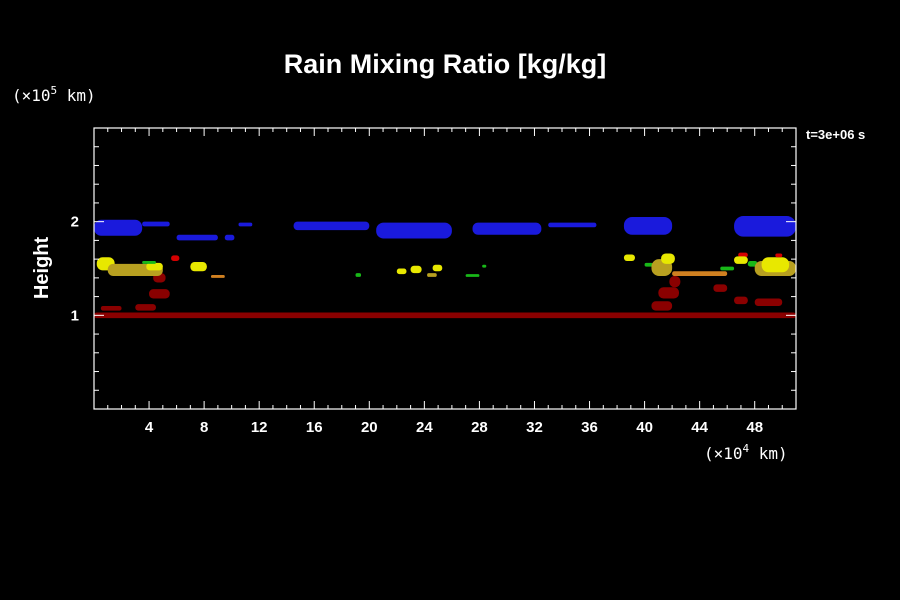 This screenshot has height=600, width=900. What do you see at coordinates (445, 64) in the screenshot?
I see `chart-title: Rain Mixing Ratio [kg/kg]` at bounding box center [445, 64].